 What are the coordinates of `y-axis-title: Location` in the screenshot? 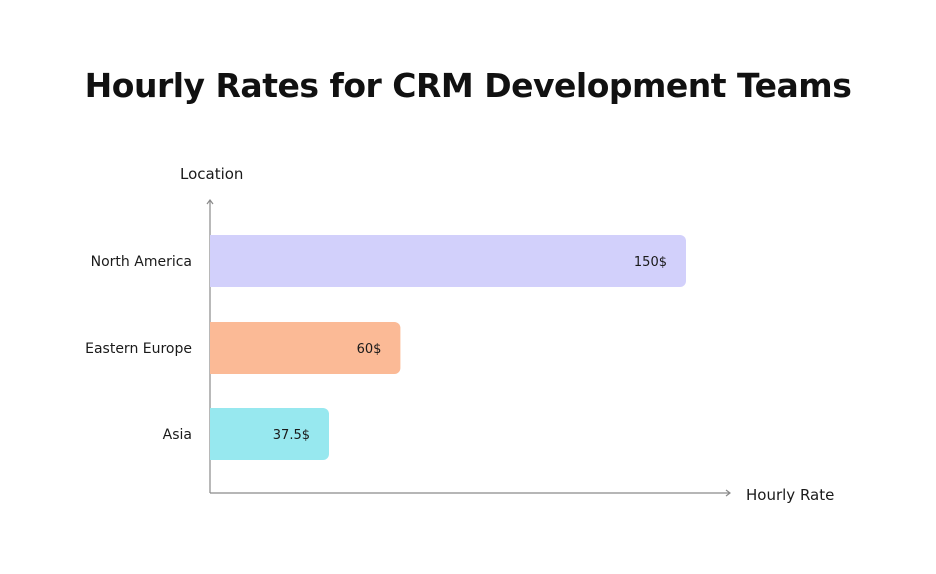 It's located at (212, 174).